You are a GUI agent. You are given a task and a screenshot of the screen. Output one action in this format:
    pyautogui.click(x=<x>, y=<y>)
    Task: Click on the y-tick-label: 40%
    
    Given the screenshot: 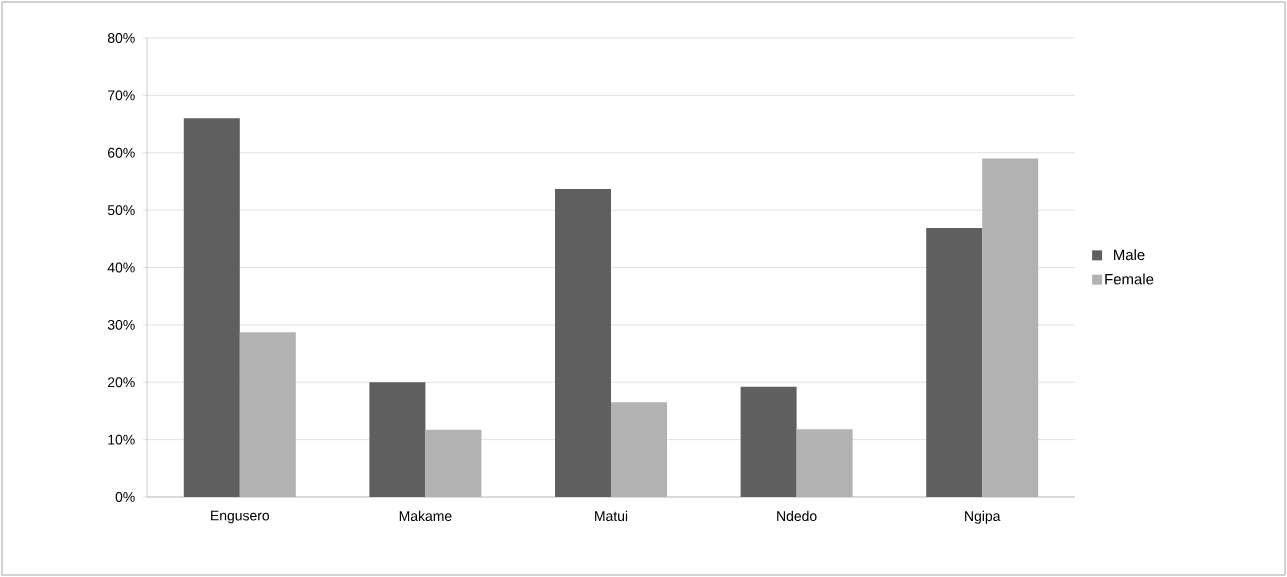 What is the action you would take?
    pyautogui.click(x=121, y=267)
    